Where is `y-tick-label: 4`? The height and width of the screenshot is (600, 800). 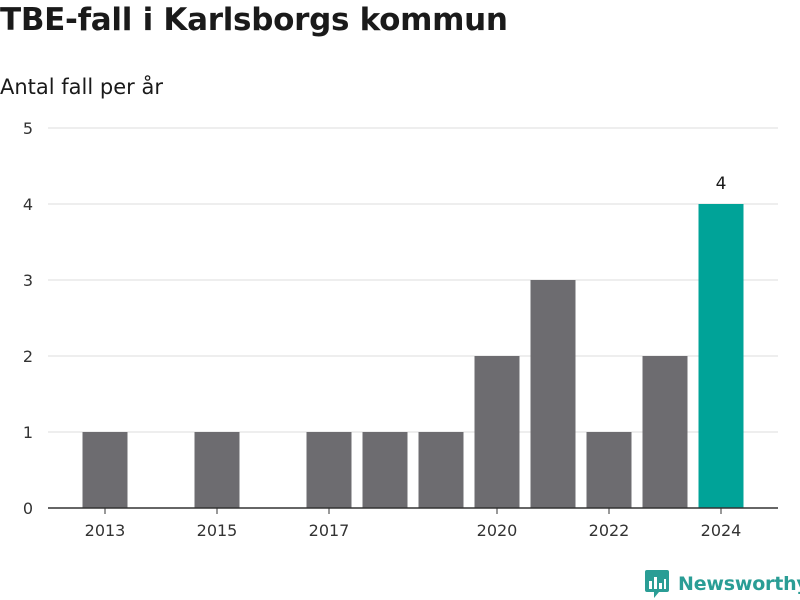 y-tick-label: 4 is located at coordinates (28, 204).